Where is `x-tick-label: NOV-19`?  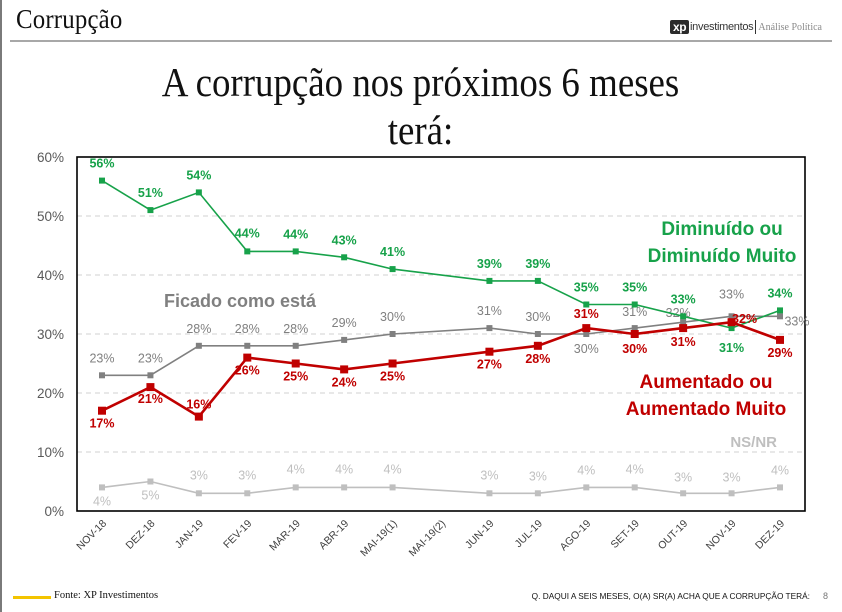 x-tick-label: NOV-19 is located at coordinates (721, 535).